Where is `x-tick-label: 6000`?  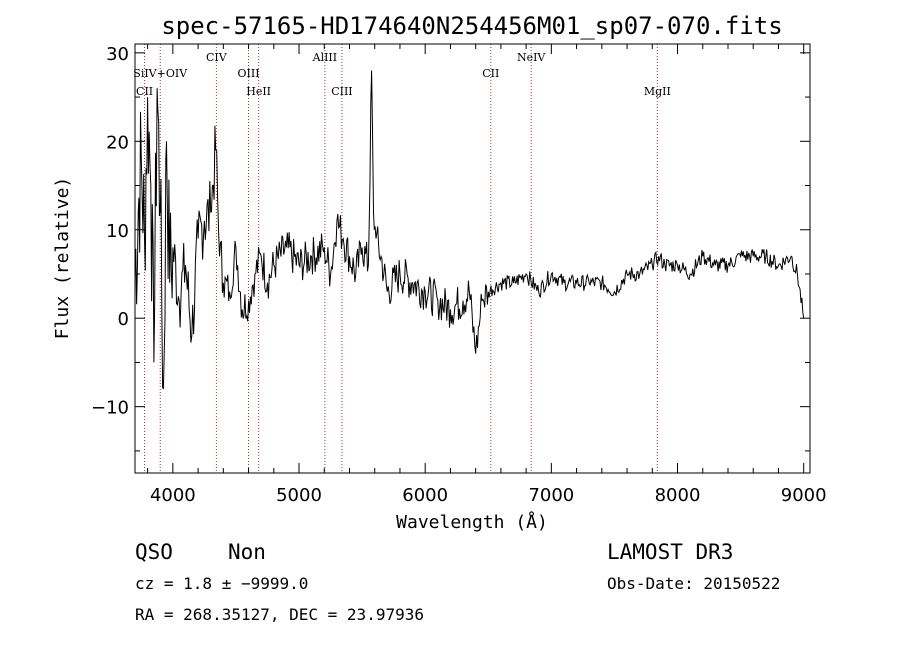
x-tick-label: 6000 is located at coordinates (425, 495).